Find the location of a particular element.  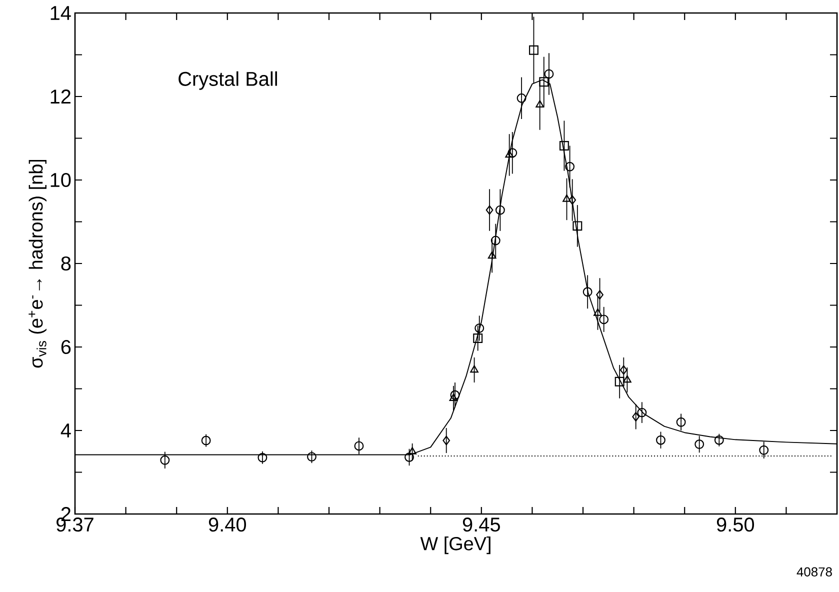

y-tick-label: 8 is located at coordinates (66, 263).